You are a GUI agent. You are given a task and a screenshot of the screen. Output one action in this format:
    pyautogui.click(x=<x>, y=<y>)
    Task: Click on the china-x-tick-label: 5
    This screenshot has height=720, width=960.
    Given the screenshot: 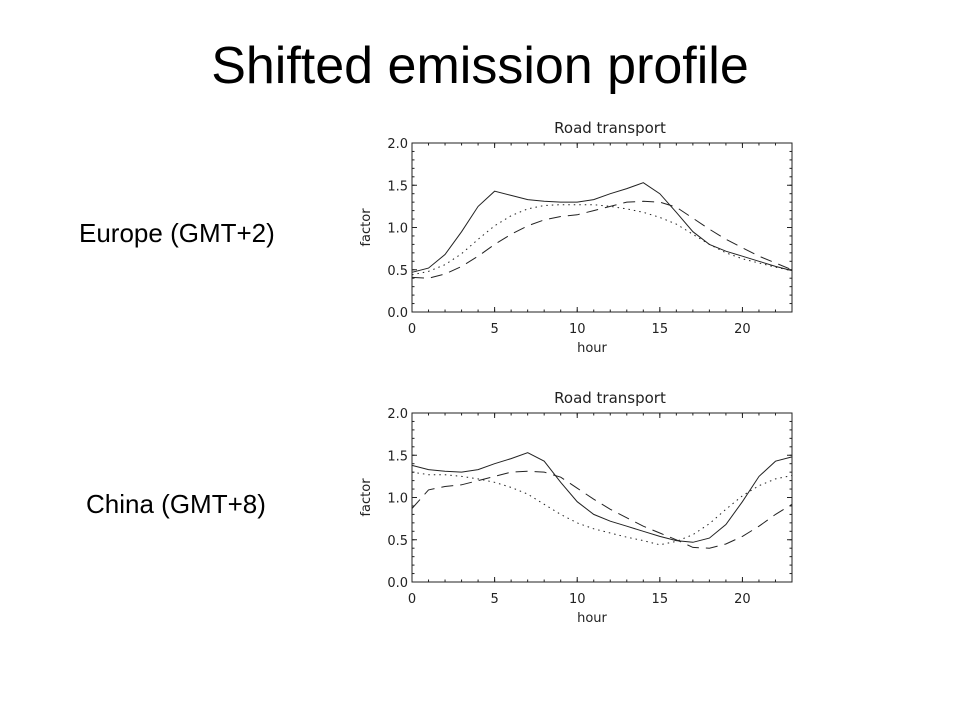 What is the action you would take?
    pyautogui.click(x=494, y=599)
    